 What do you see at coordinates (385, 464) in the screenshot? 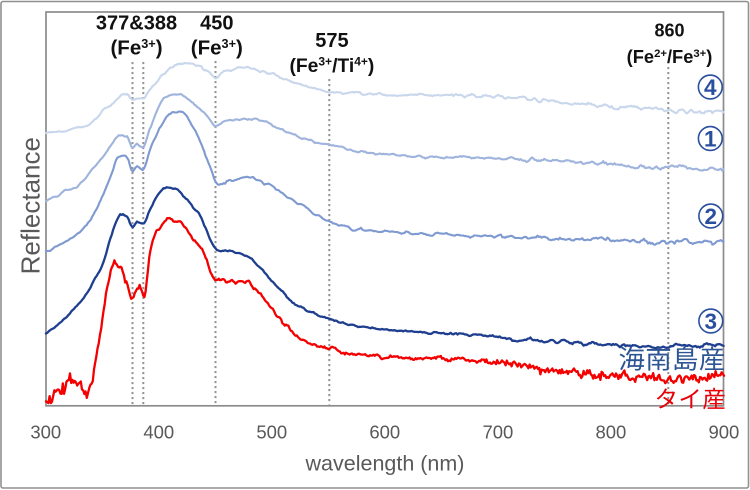
I see `svg-text: wavelength (nm)` at bounding box center [385, 464].